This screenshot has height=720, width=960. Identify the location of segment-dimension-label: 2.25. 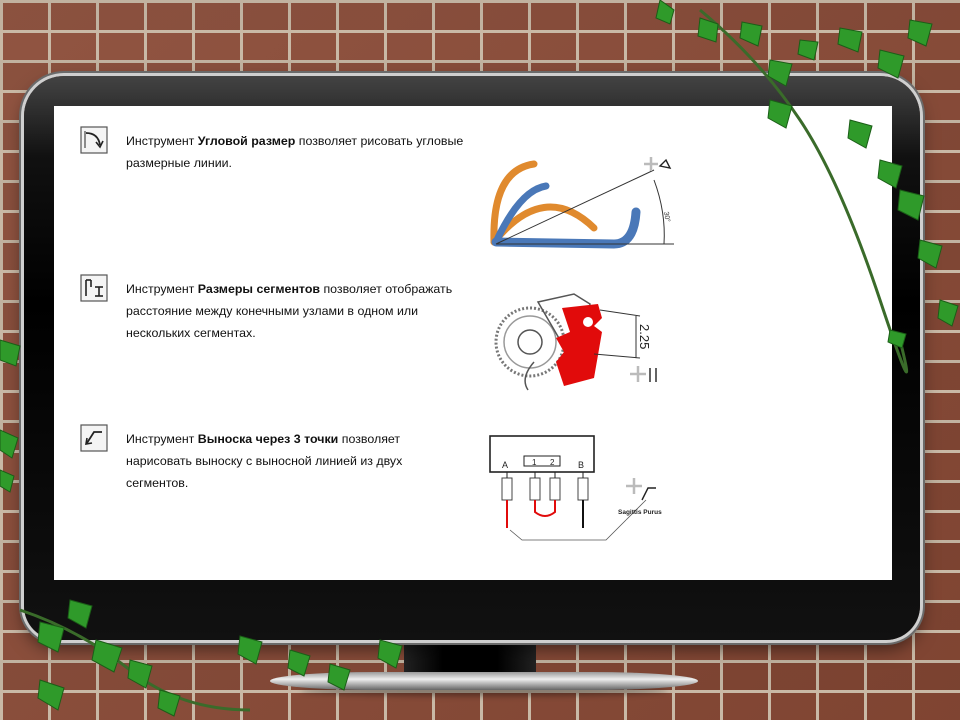
(644, 336).